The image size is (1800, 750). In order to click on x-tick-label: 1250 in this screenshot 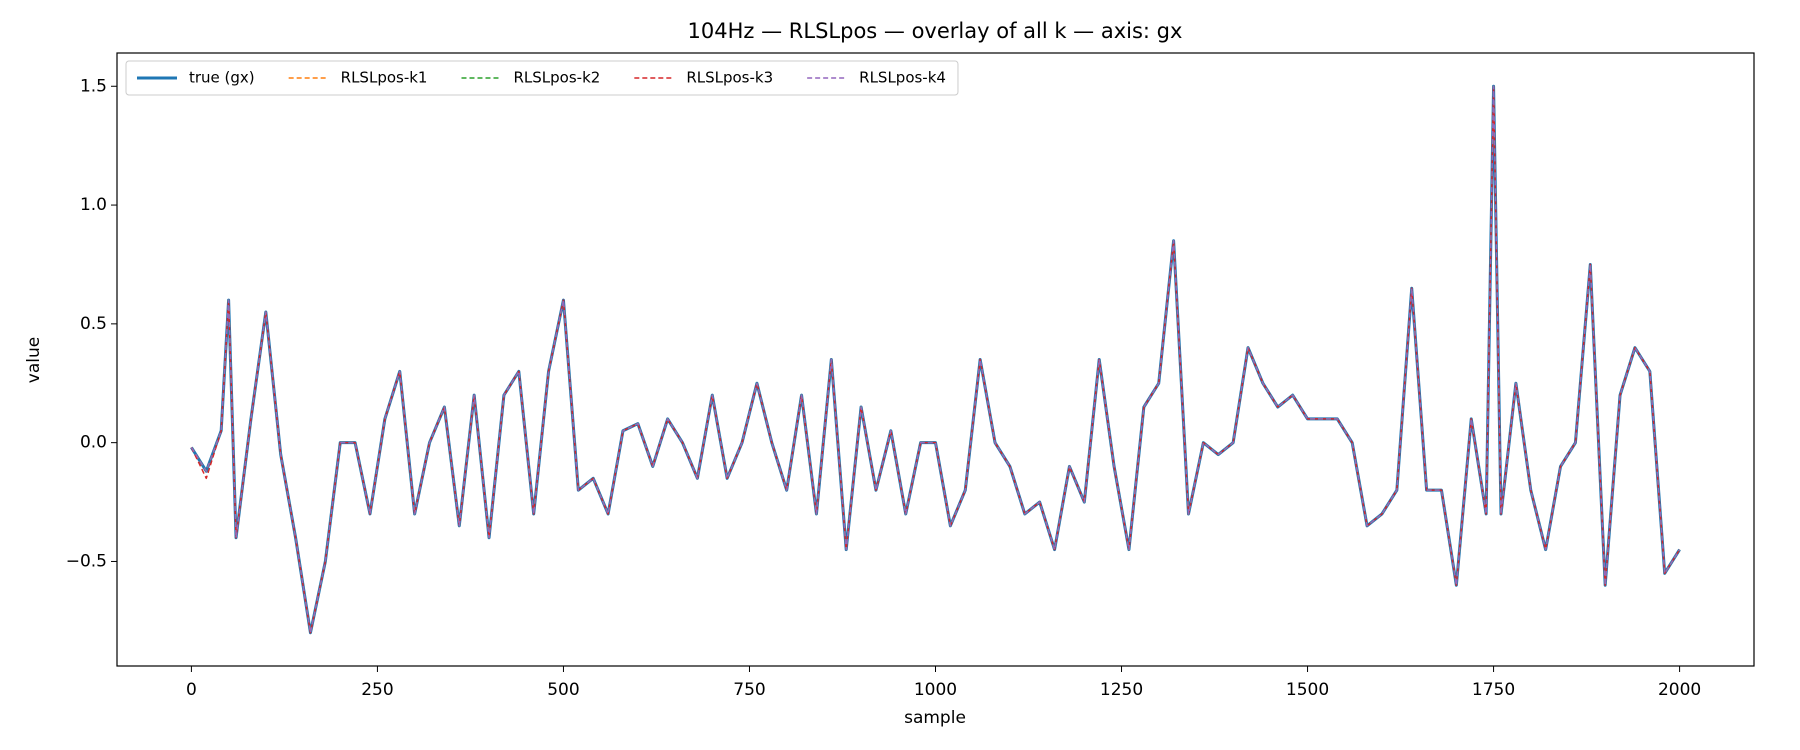, I will do `click(1121, 690)`.